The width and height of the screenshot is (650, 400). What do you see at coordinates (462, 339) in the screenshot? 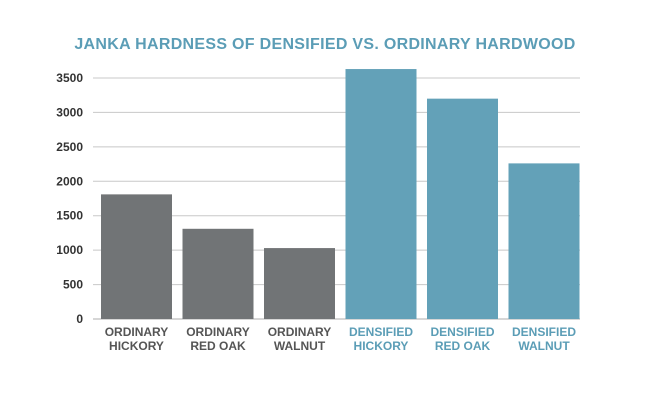
I see `x-tick-label: DENSIFIED RED OAK` at bounding box center [462, 339].